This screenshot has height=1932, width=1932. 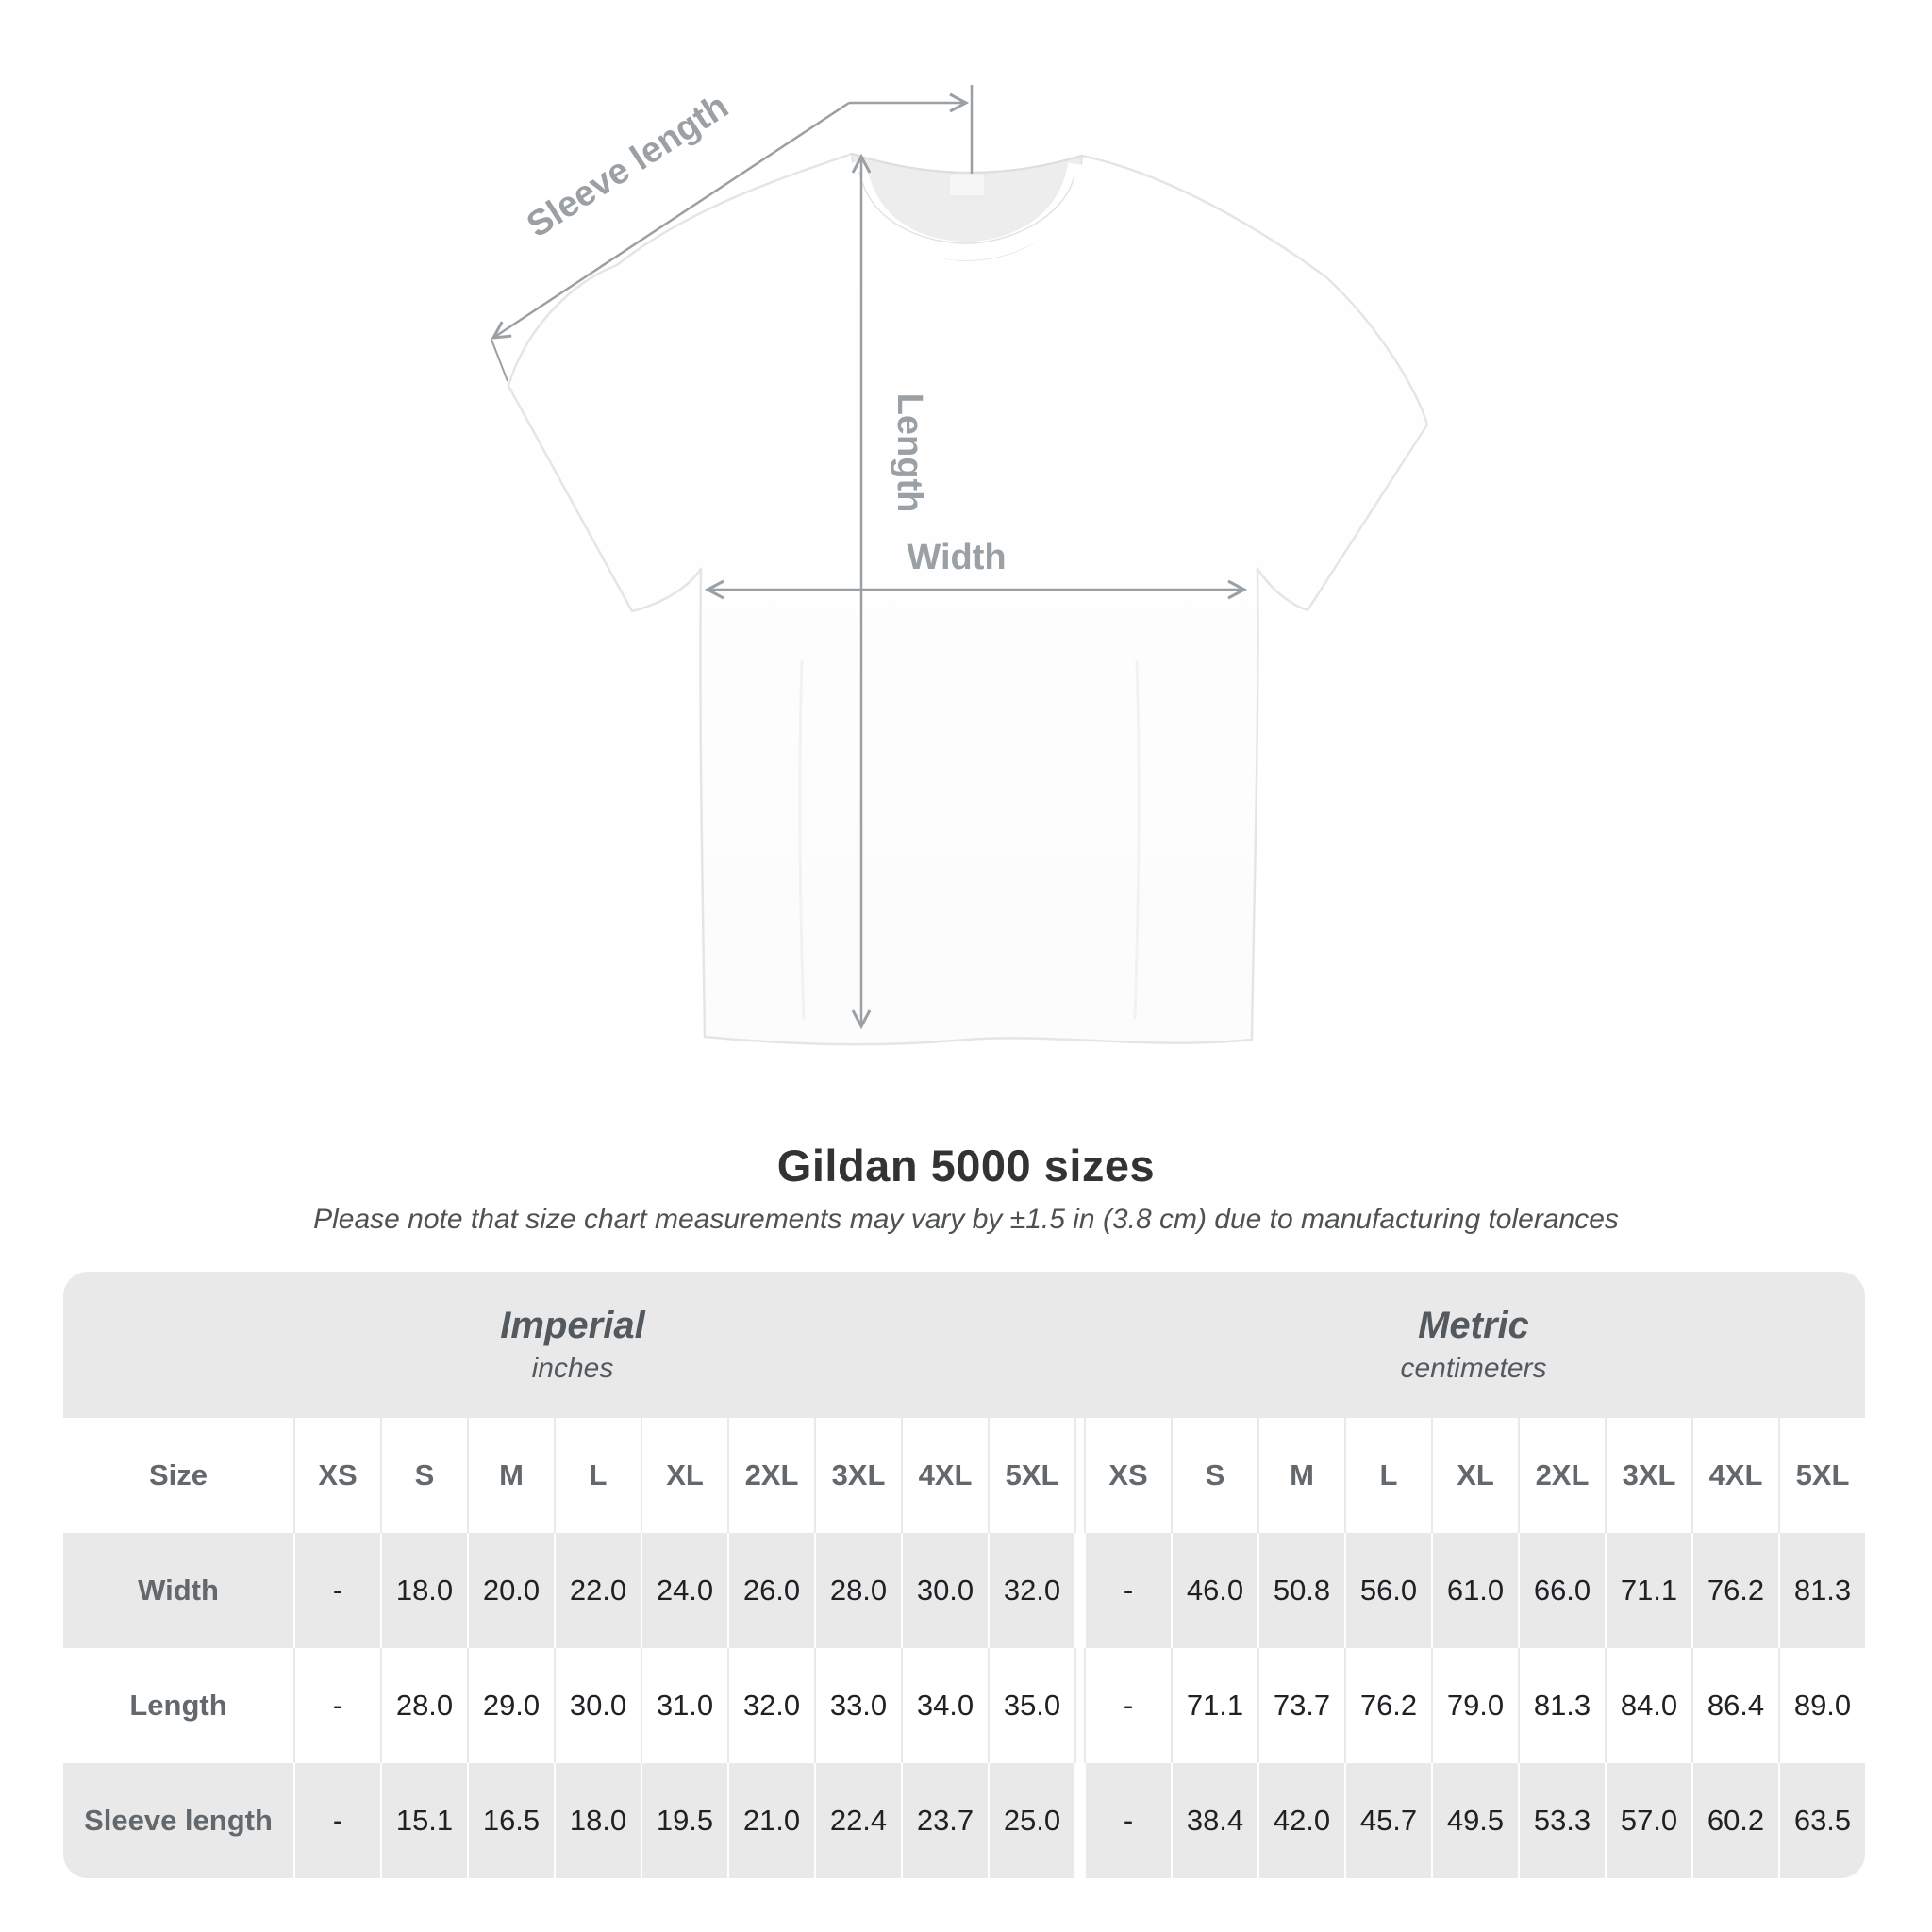 I want to click on metric-value-cell: 50.8, so click(x=1302, y=1591).